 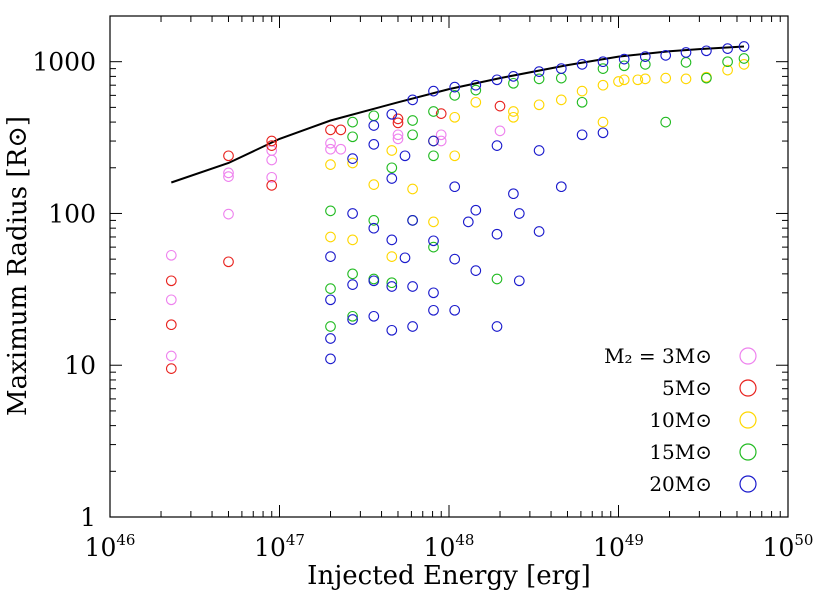 I want to click on legend-label: 10M⊙, so click(x=680, y=420).